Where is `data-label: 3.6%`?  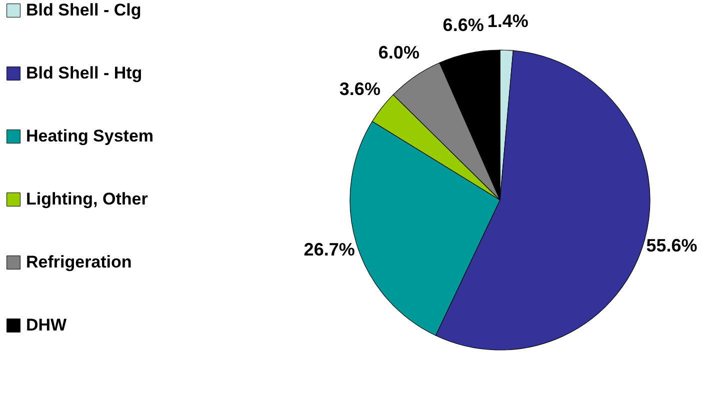 data-label: 3.6% is located at coordinates (359, 89).